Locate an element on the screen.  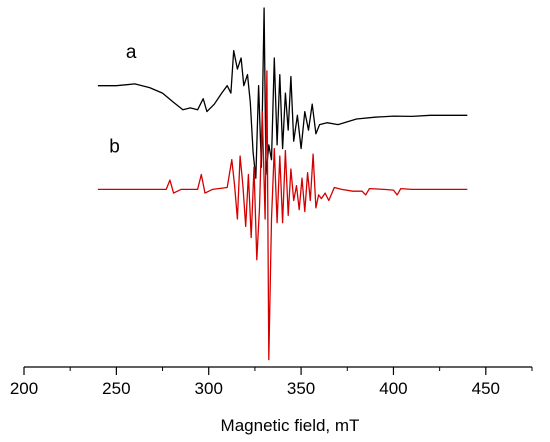
series-label-a: a is located at coordinates (131, 52).